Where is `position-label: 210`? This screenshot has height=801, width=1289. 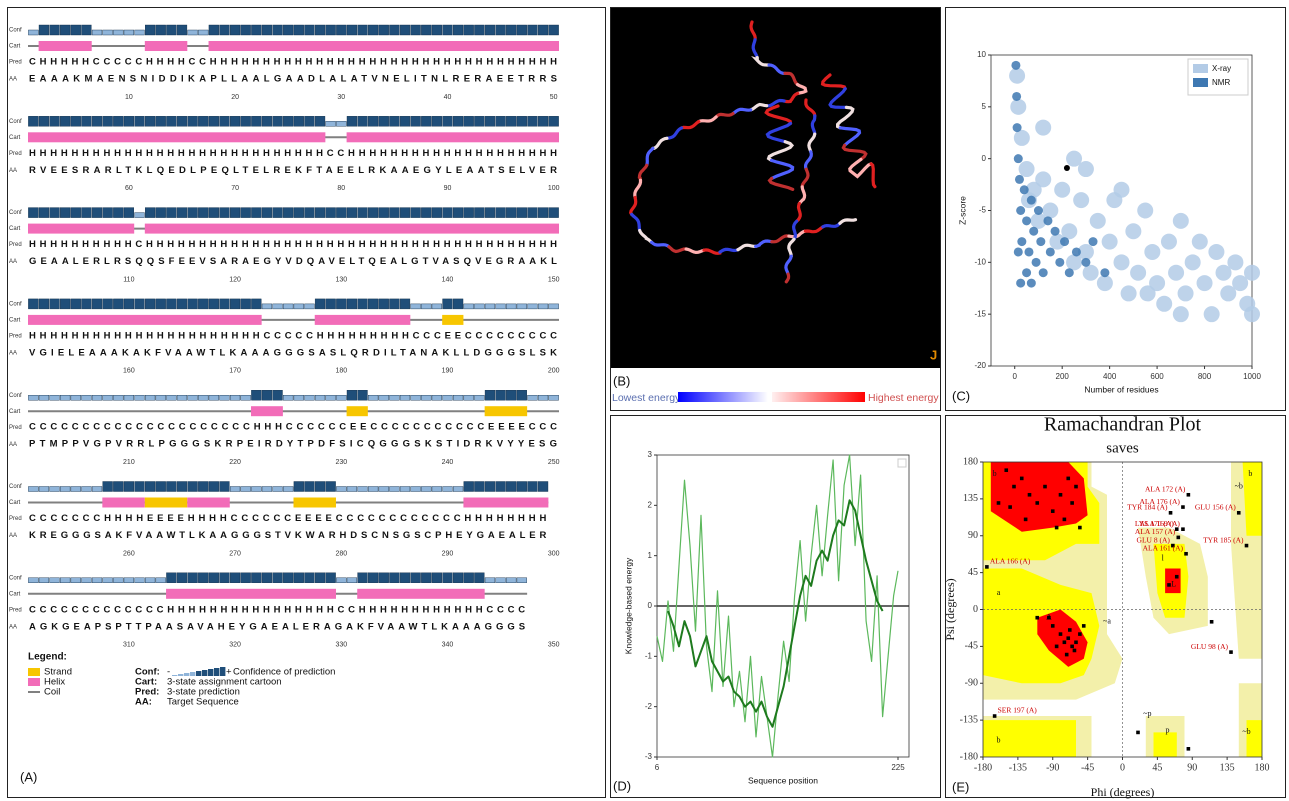
position-label: 210 is located at coordinates (129, 462).